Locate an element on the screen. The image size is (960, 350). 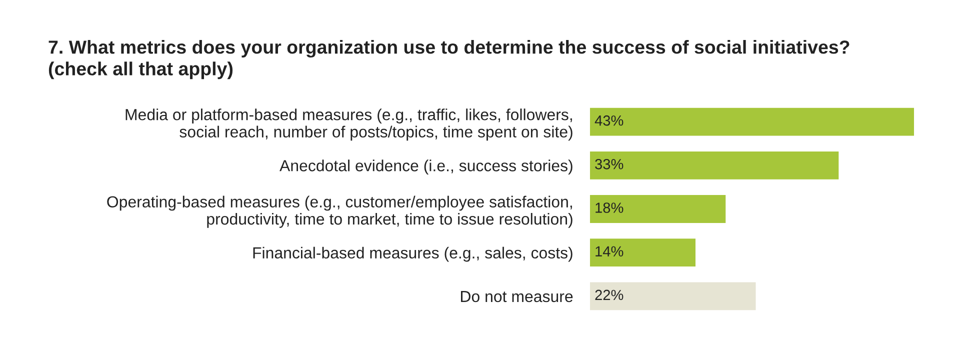
data-label: 22% is located at coordinates (609, 295).